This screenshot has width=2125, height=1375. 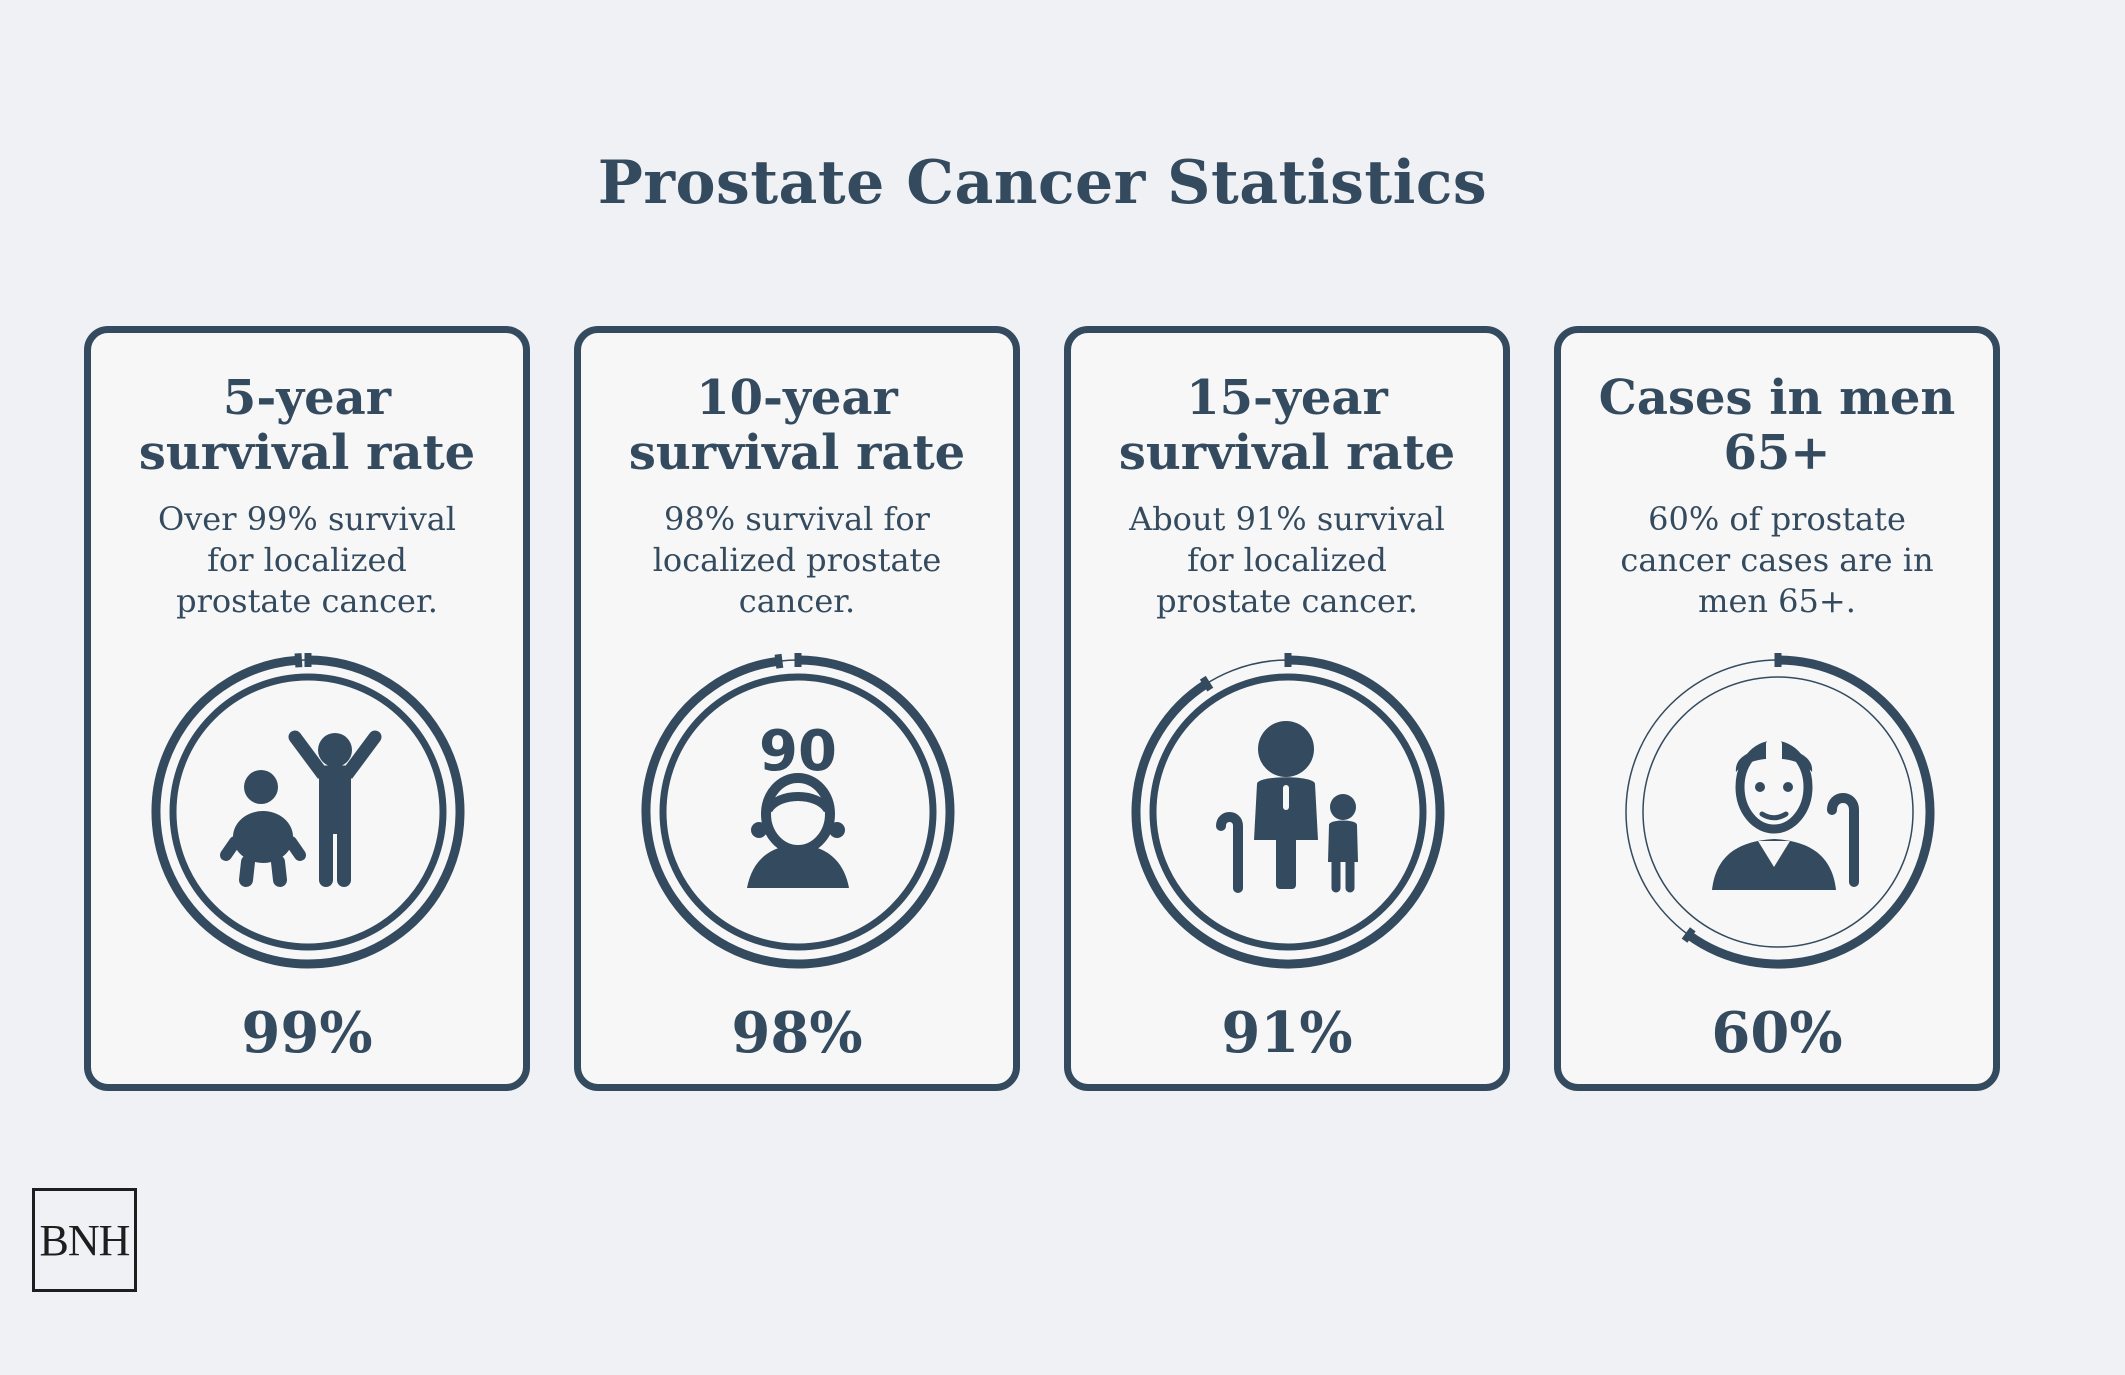 What do you see at coordinates (1785, 815) in the screenshot?
I see `elderly-man-icon` at bounding box center [1785, 815].